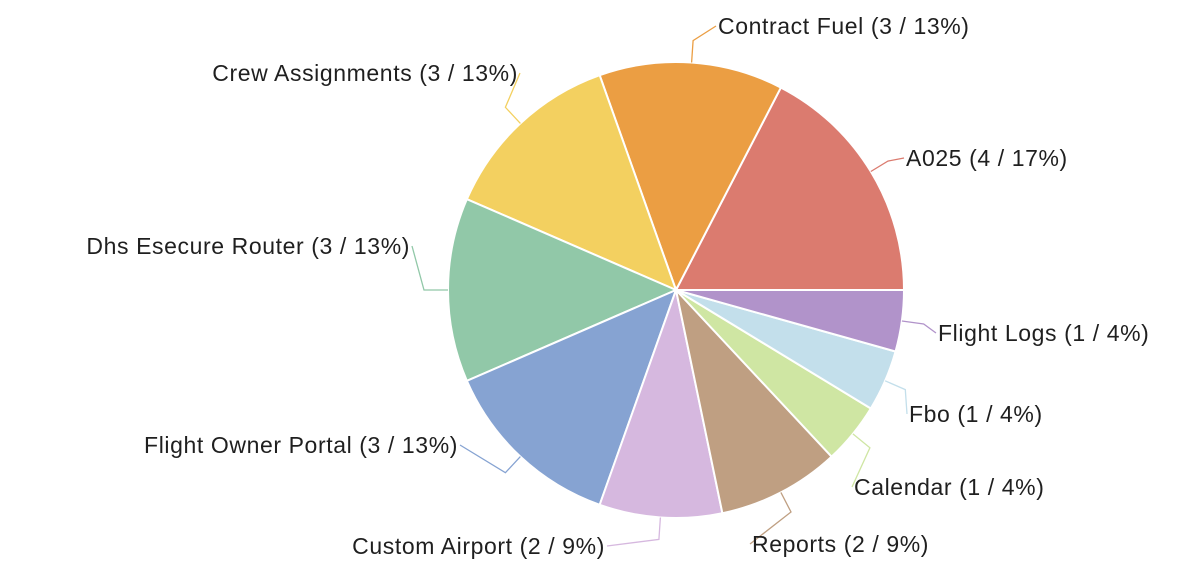 Image resolution: width=1204 pixels, height=580 pixels. Describe the element at coordinates (478, 546) in the screenshot. I see `slice-label-6: Custom Airport (2 / 9%)` at that location.